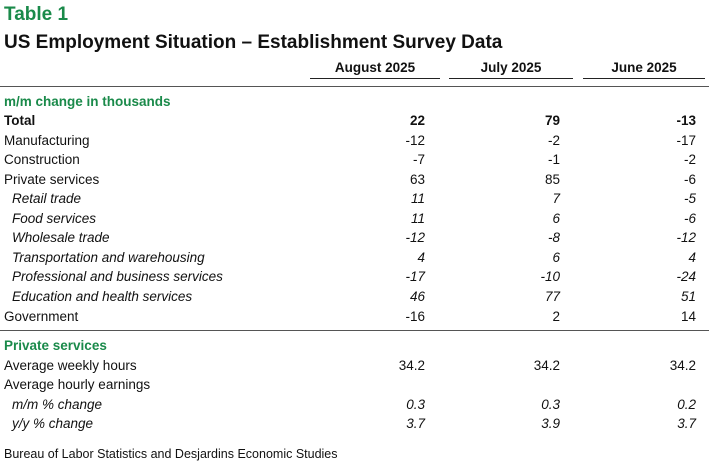 This screenshot has height=466, width=709. Describe the element at coordinates (354, 219) in the screenshot. I see `table-row-food-services: Food services 11 6 -6` at that location.